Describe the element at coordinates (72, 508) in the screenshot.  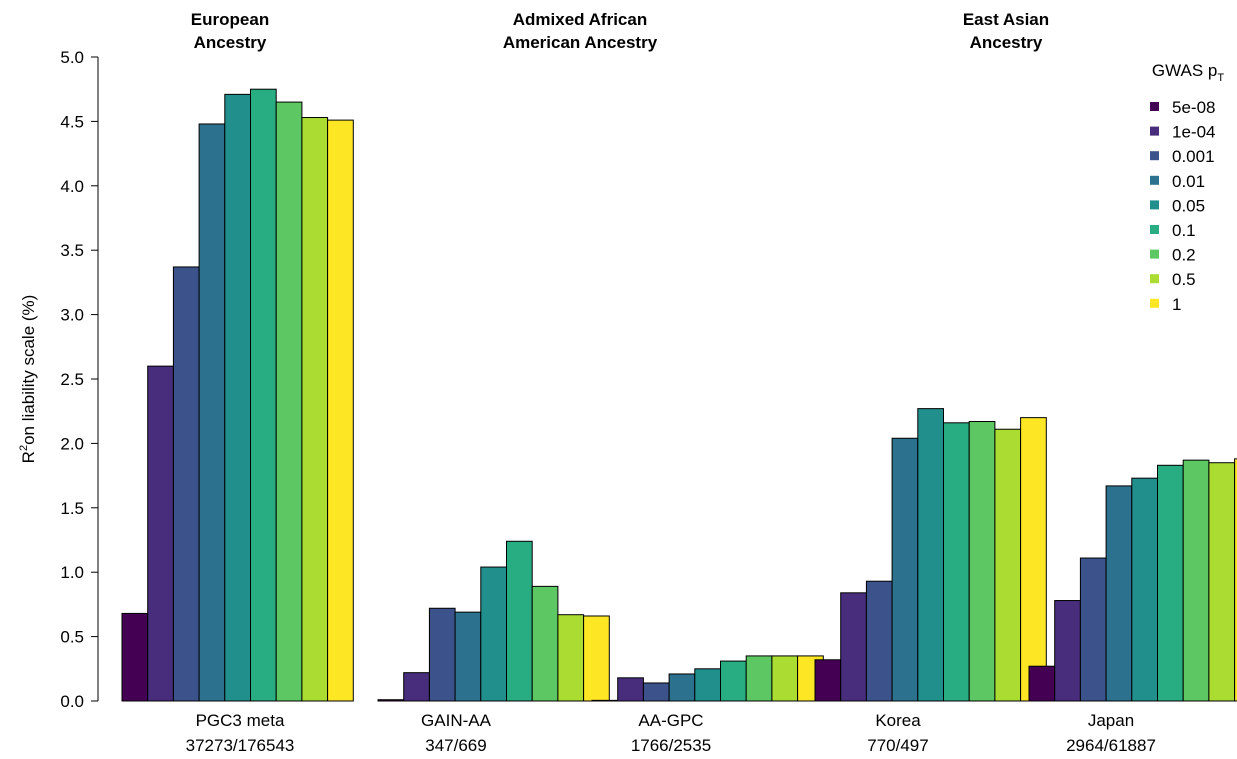
I see `y-tick-label: 1.5` at that location.